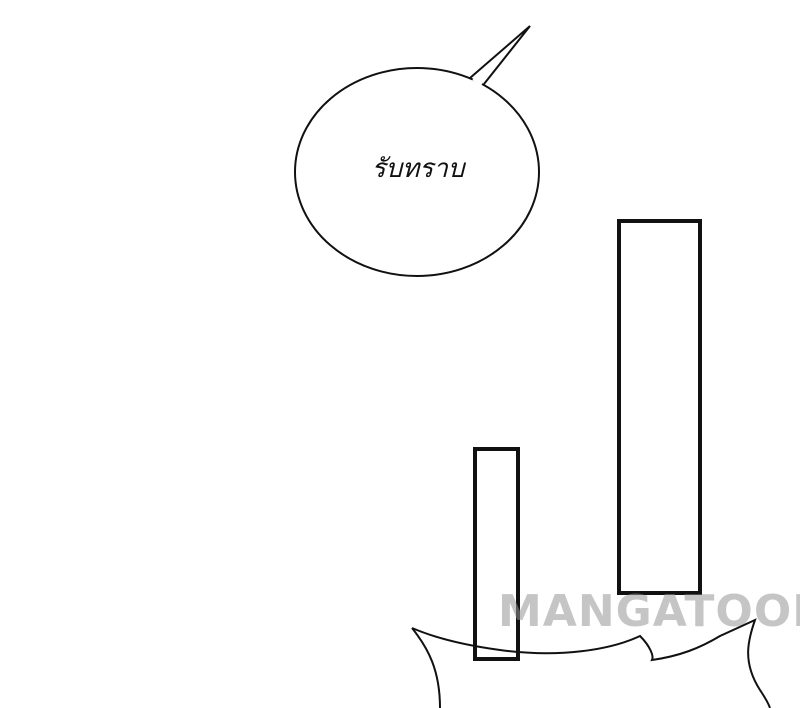  Describe the element at coordinates (496, 554) in the screenshot. I see `short-pillar` at that location.